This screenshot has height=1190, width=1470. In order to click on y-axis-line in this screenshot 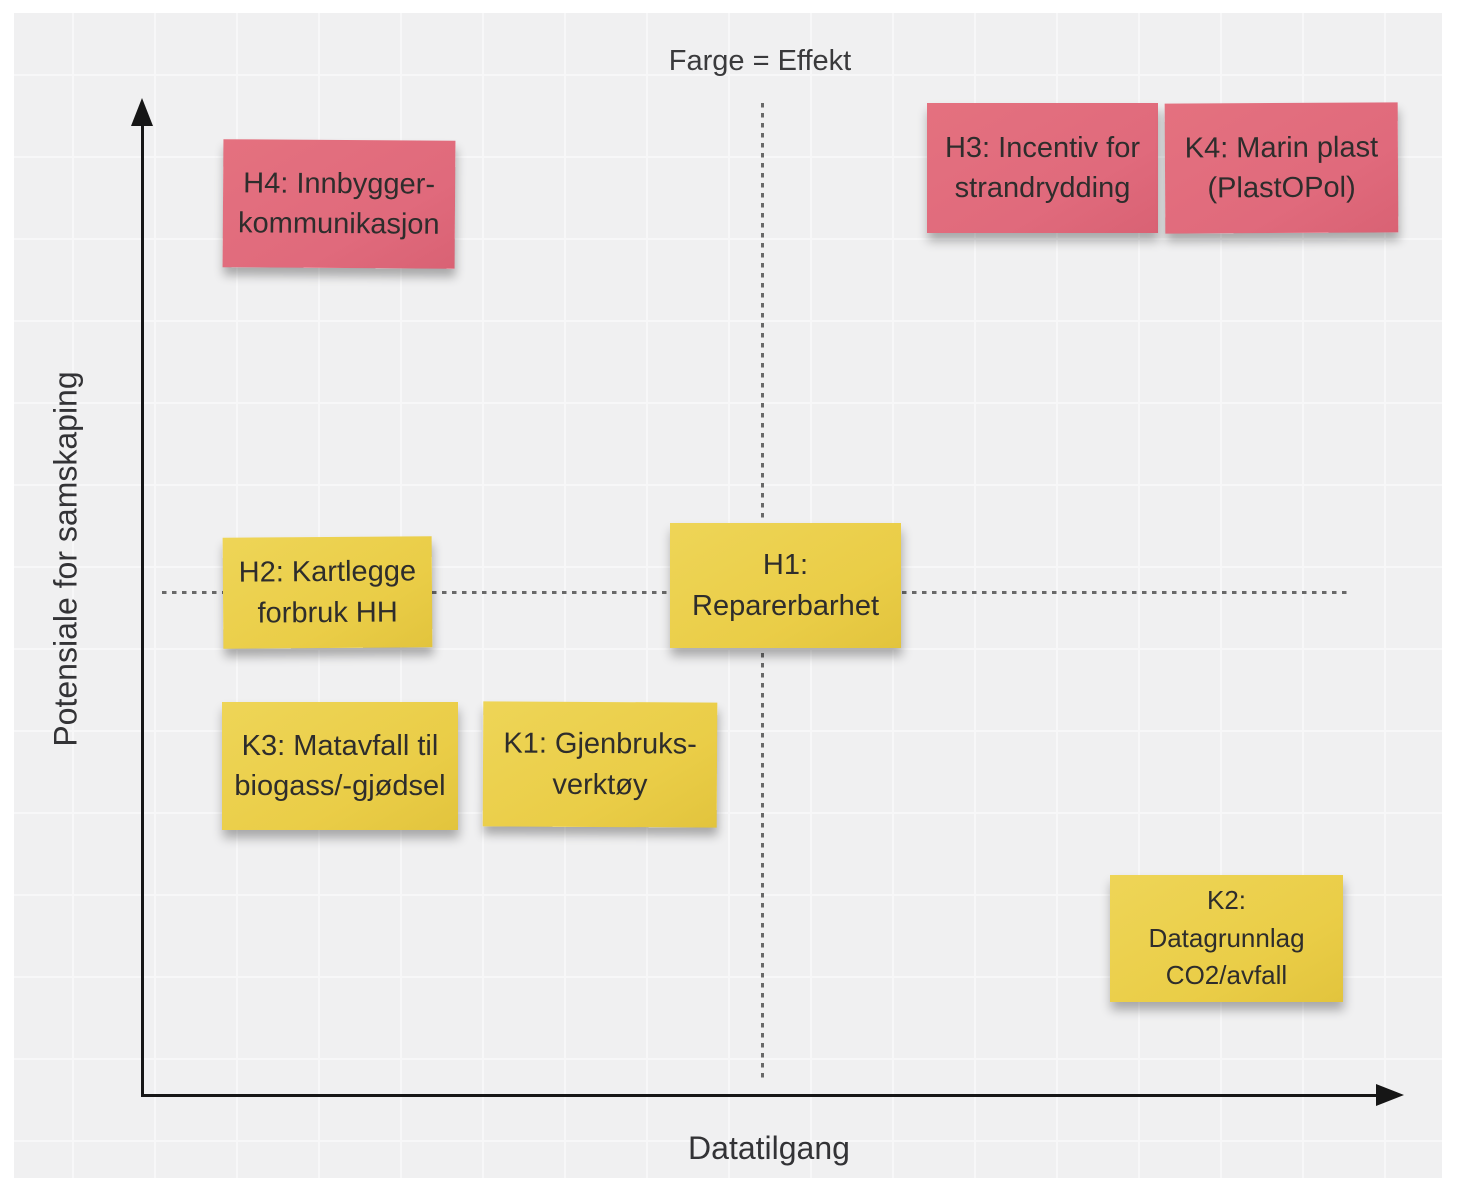, I will do `click(142, 606)`.